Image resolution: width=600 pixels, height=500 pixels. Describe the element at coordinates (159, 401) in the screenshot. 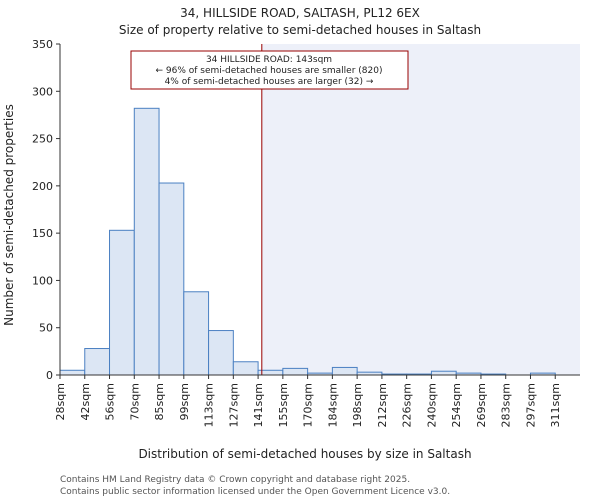

I see `x-tick-label-85sqm: 85sqm` at that location.